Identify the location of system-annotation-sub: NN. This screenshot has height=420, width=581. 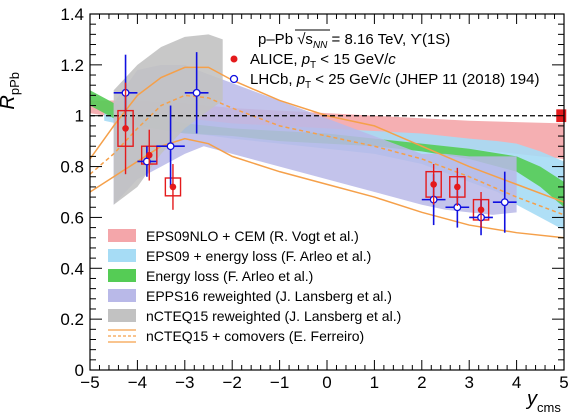
(320, 45).